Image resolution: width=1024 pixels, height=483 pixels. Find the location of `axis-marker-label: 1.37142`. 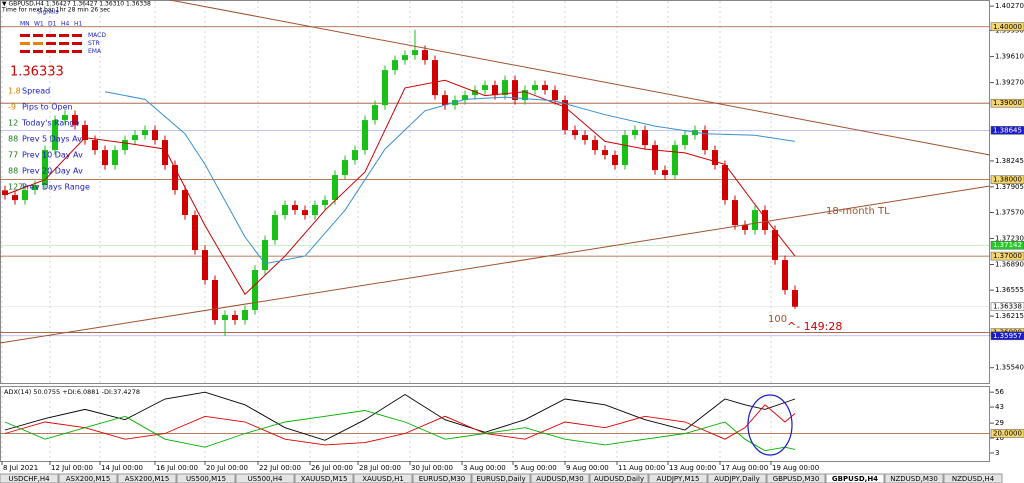

axis-marker-label: 1.37142 is located at coordinates (1007, 245).